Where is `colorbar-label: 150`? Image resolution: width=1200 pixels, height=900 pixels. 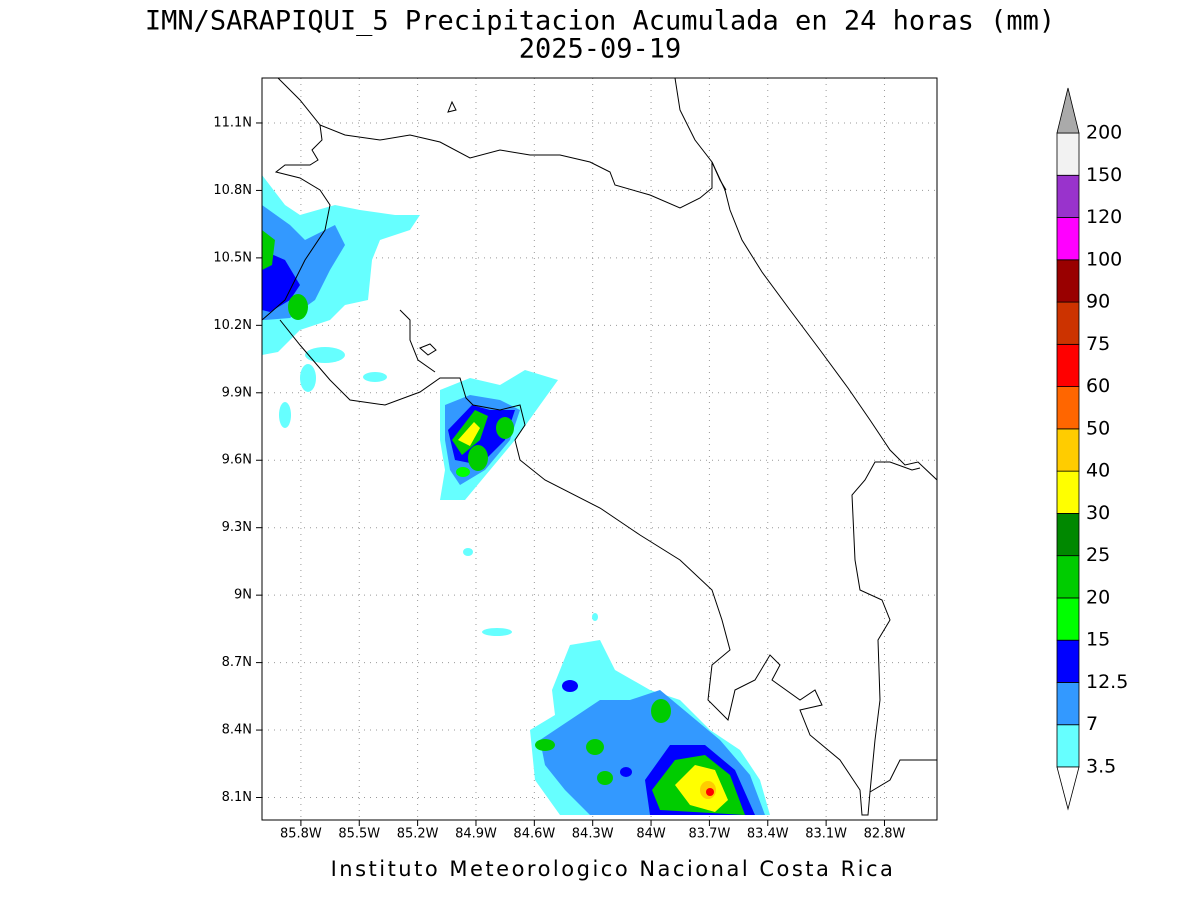
colorbar-label: 150 is located at coordinates (1104, 175).